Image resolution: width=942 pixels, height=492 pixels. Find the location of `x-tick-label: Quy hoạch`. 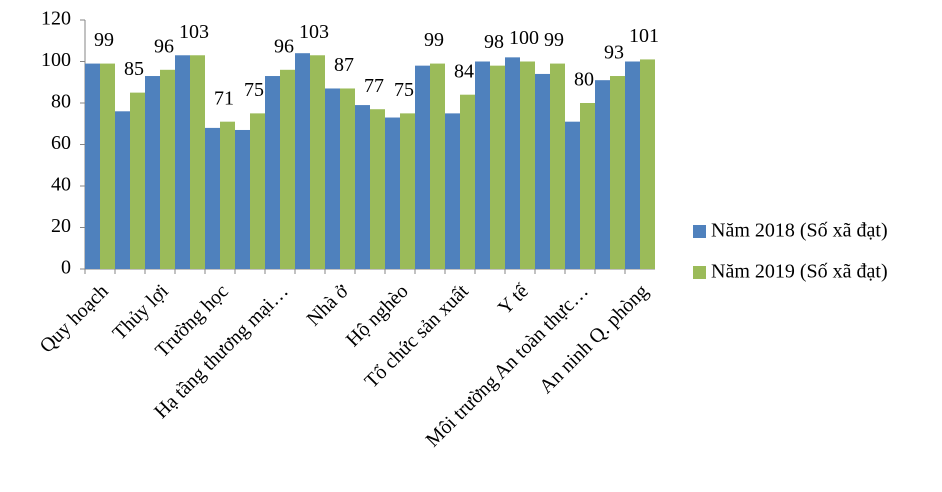

x-tick-label: Quy hoạch is located at coordinates (74, 318).